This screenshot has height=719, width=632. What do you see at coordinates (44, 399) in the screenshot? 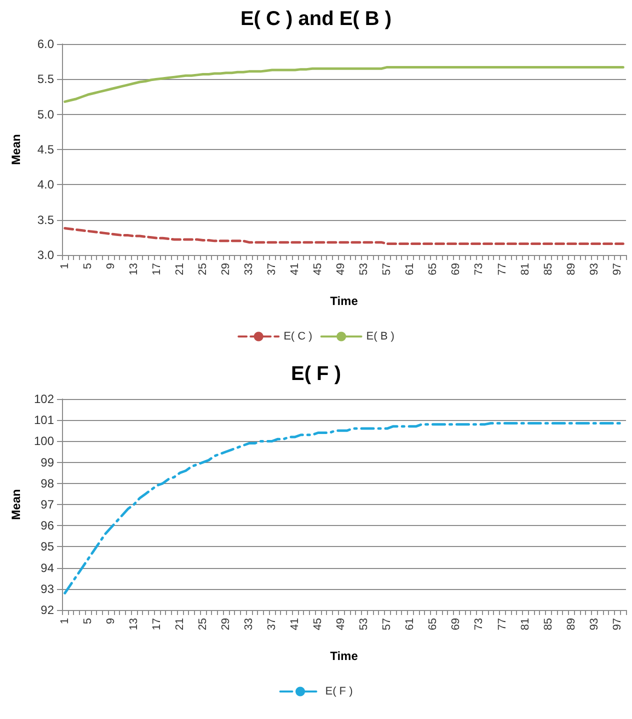
I see `y-tick-label: 102` at bounding box center [44, 399].